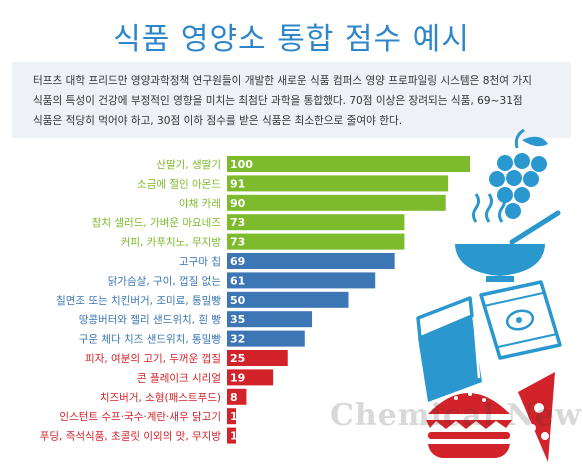  Describe the element at coordinates (171, 243) in the screenshot. I see `category-label-4: 커피, 카푸치노, 무지방` at that location.